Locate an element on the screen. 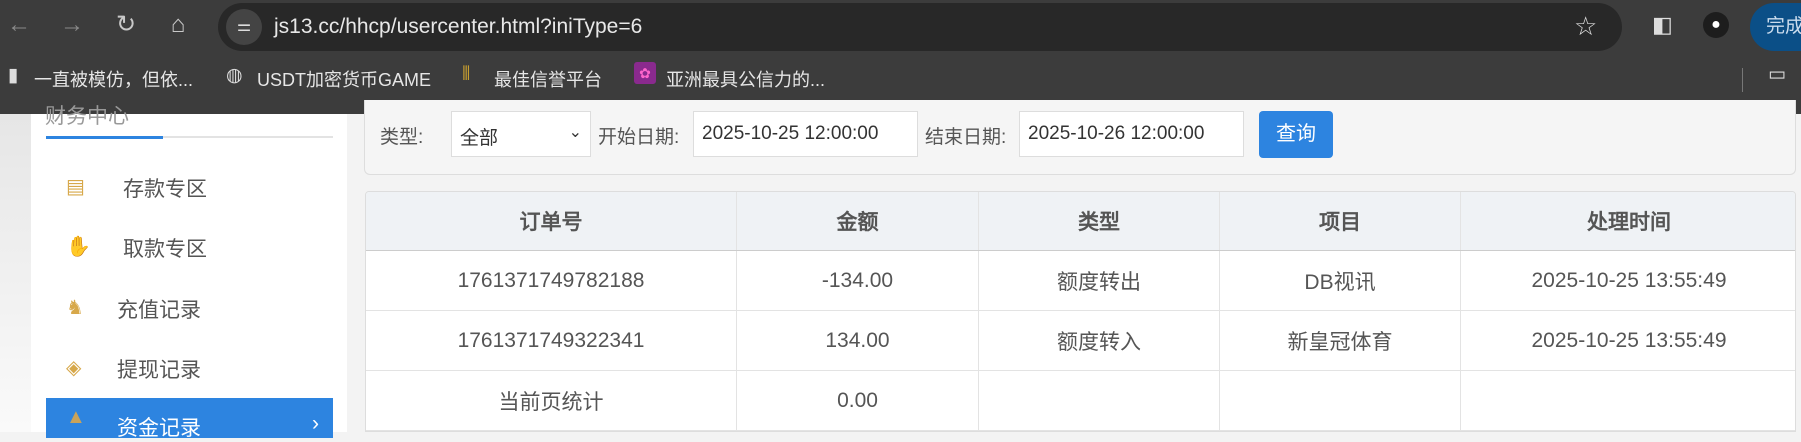 Image resolution: width=1801 pixels, height=442 pixels. chevron-down-icon: ⌄ is located at coordinates (575, 132).